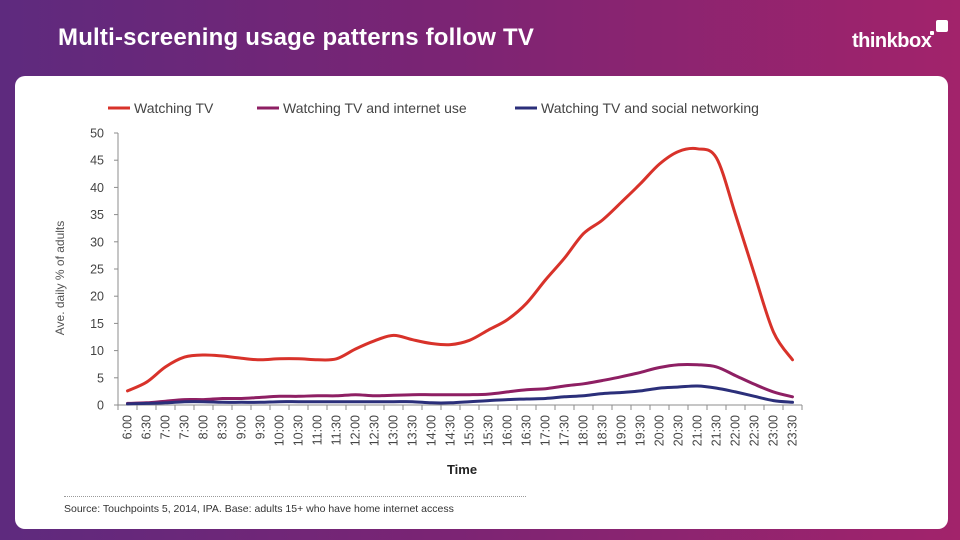 The height and width of the screenshot is (540, 960). I want to click on y-axis-label: Ave. daily % of adults, so click(60, 278).